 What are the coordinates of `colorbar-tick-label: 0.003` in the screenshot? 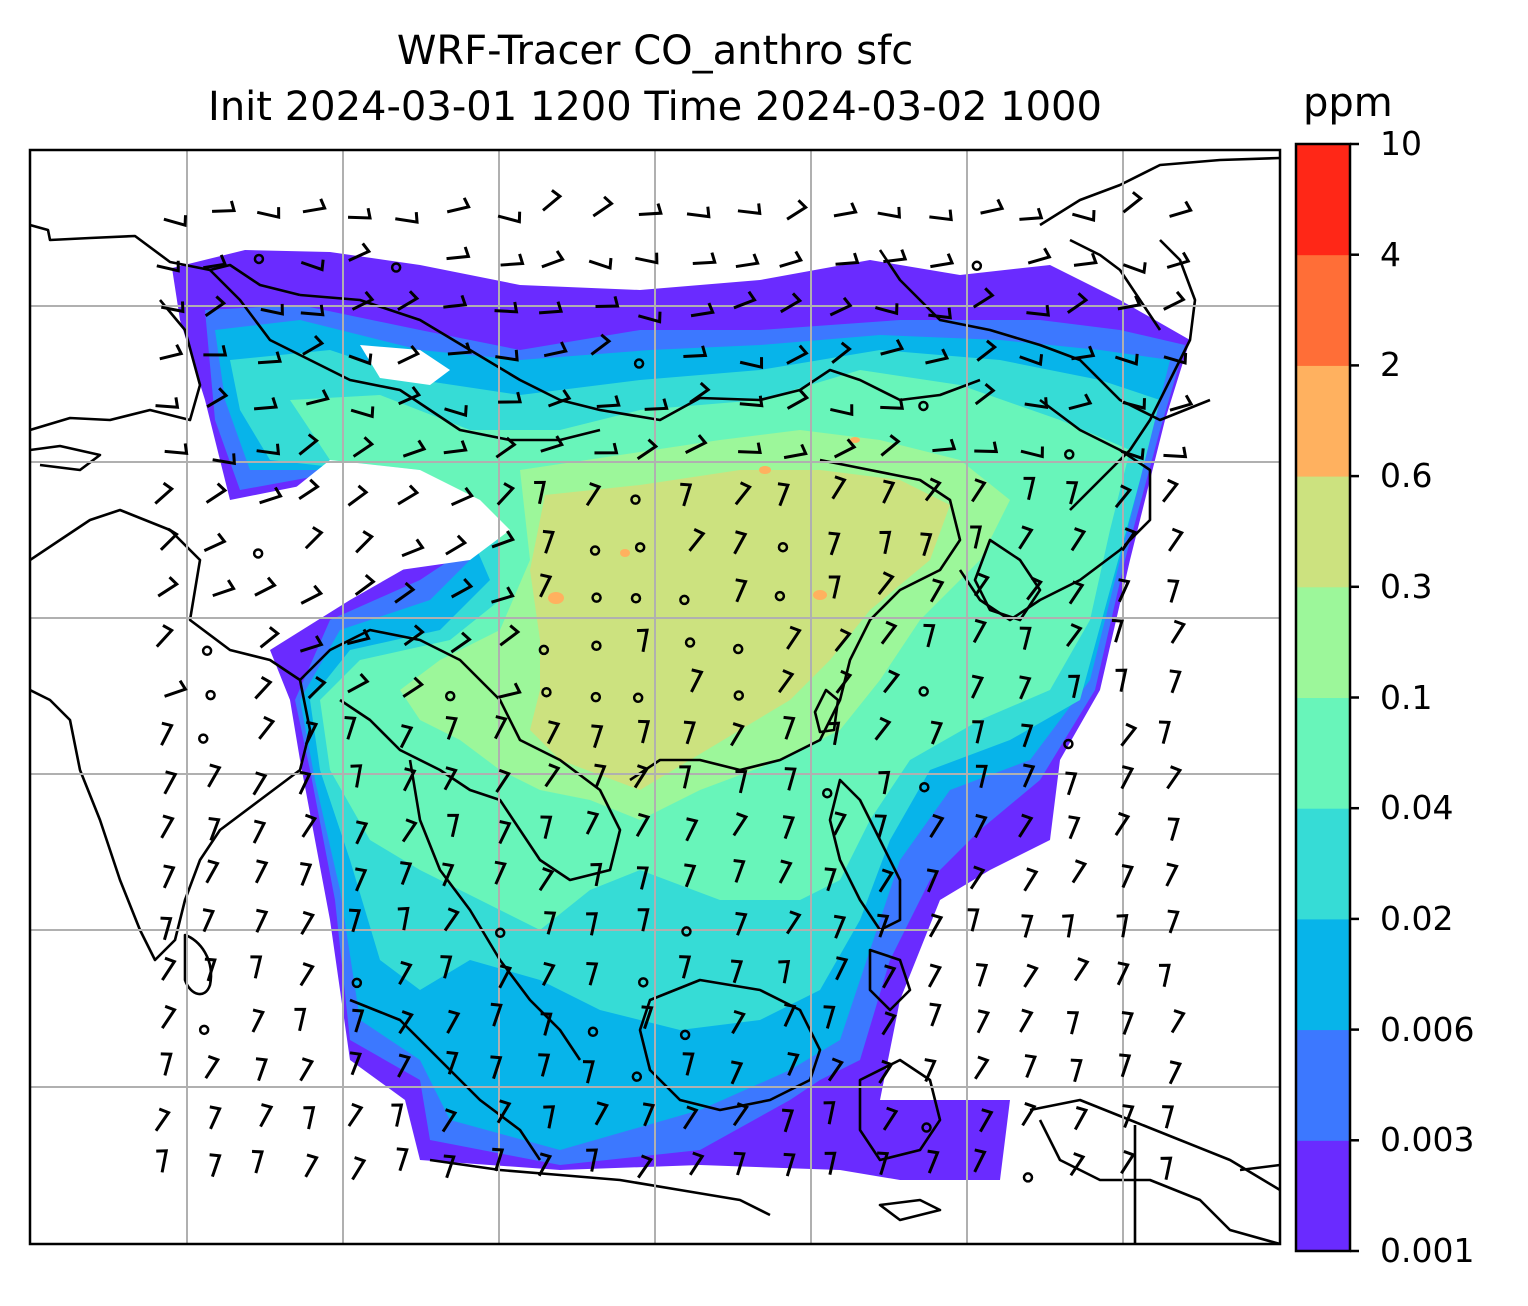 It's located at (1427, 1140).